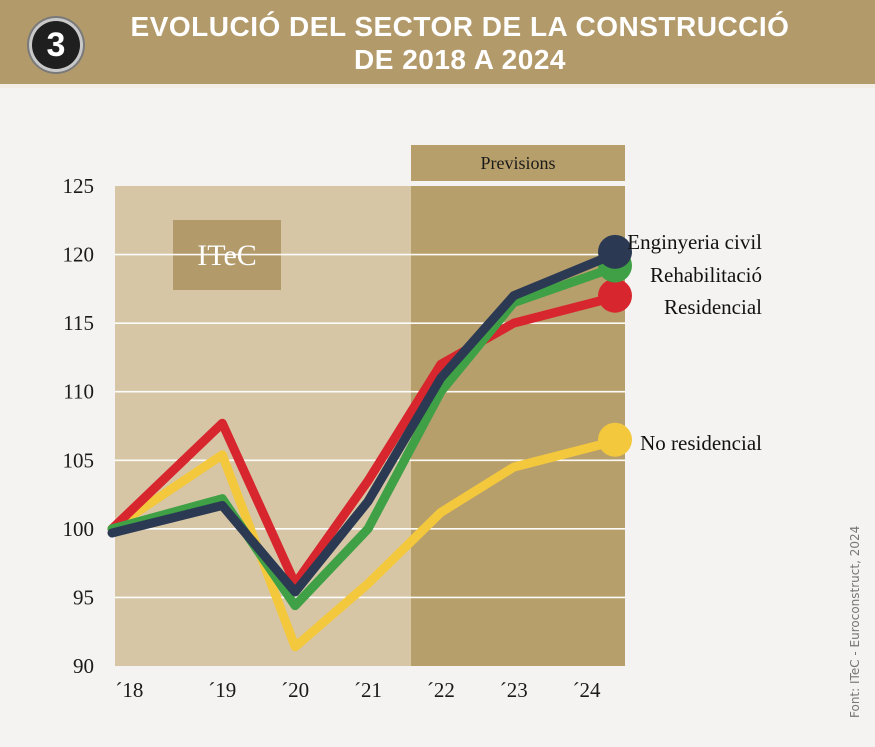 The image size is (875, 747). Describe the element at coordinates (706, 275) in the screenshot. I see `series-label: Rehabilitació` at that location.